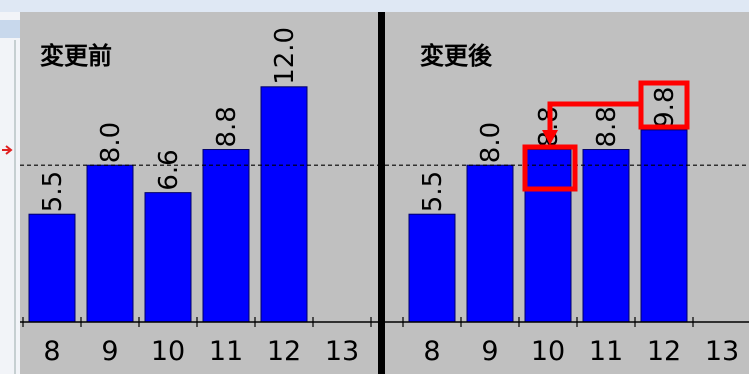  What do you see at coordinates (7, 150) in the screenshot?
I see `side-arrow` at bounding box center [7, 150].